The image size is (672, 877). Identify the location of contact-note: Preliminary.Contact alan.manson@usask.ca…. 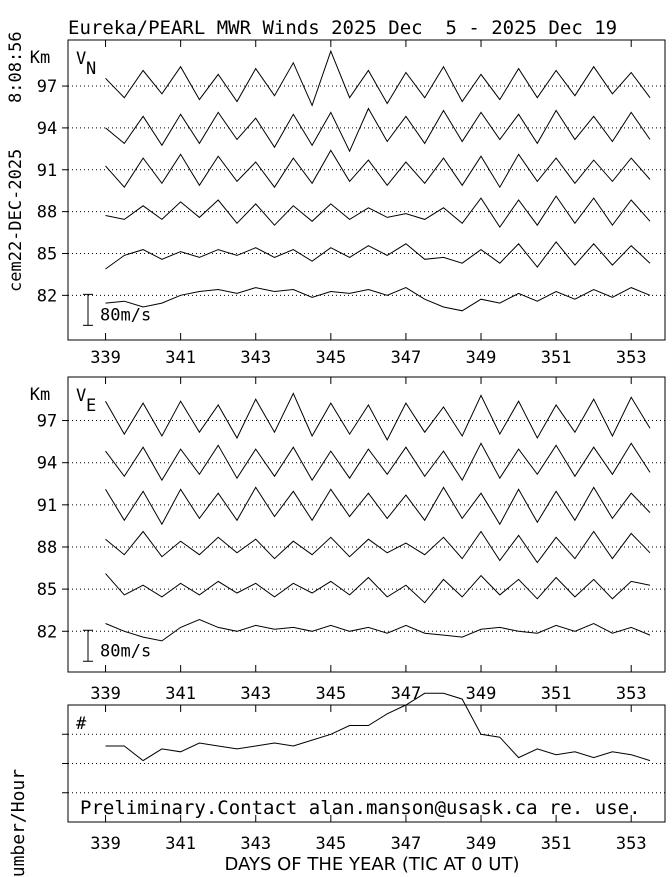
(360, 808).